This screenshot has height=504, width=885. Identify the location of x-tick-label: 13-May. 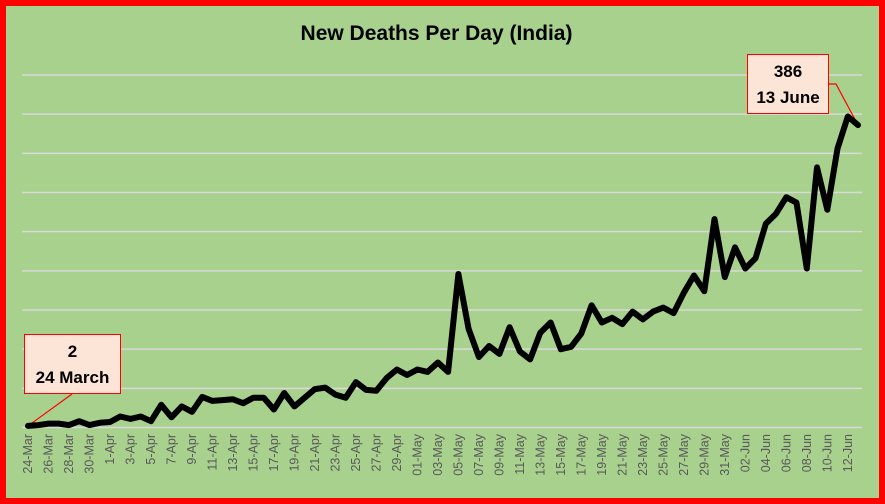
(540, 454).